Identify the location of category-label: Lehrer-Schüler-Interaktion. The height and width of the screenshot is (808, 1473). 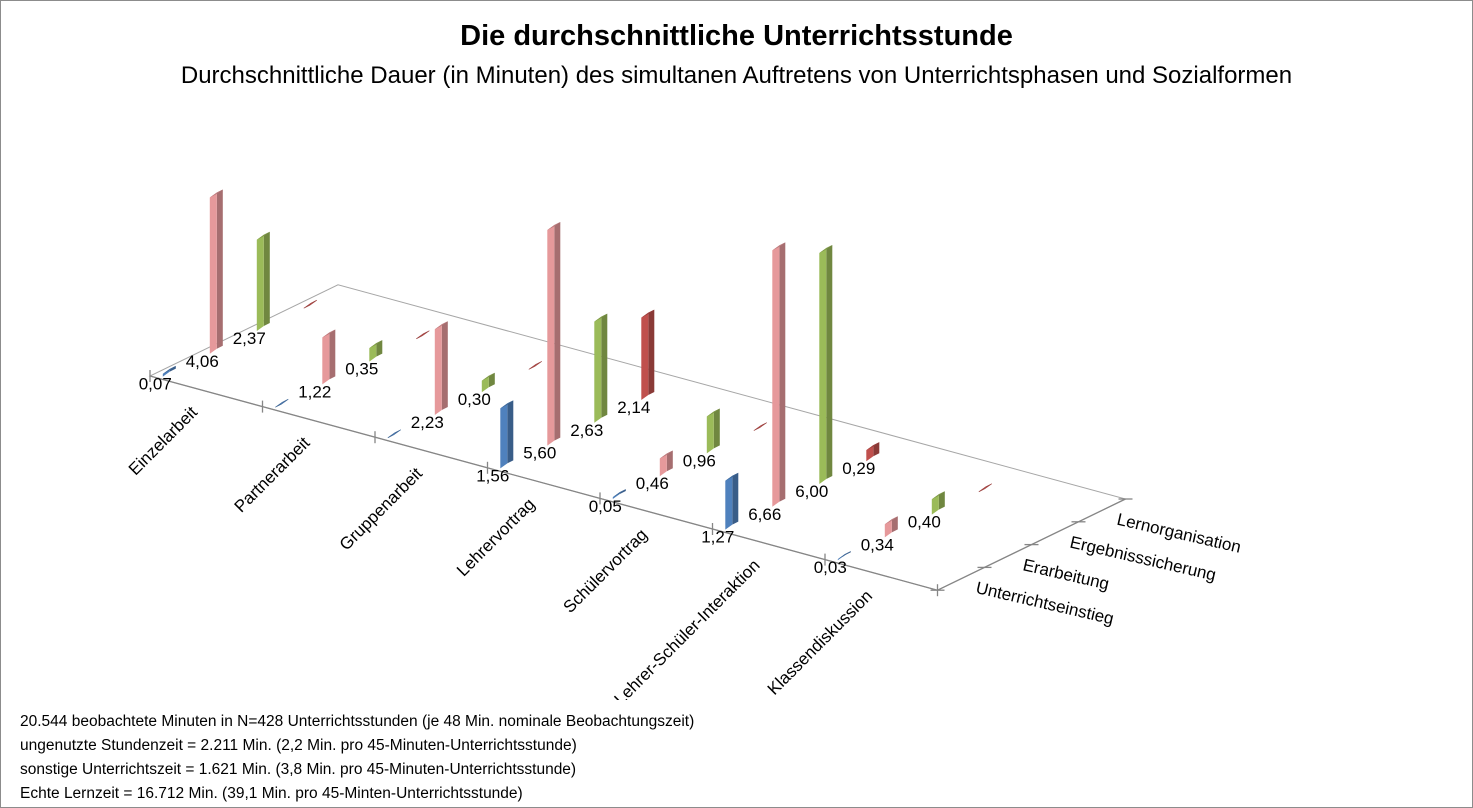
(687, 628).